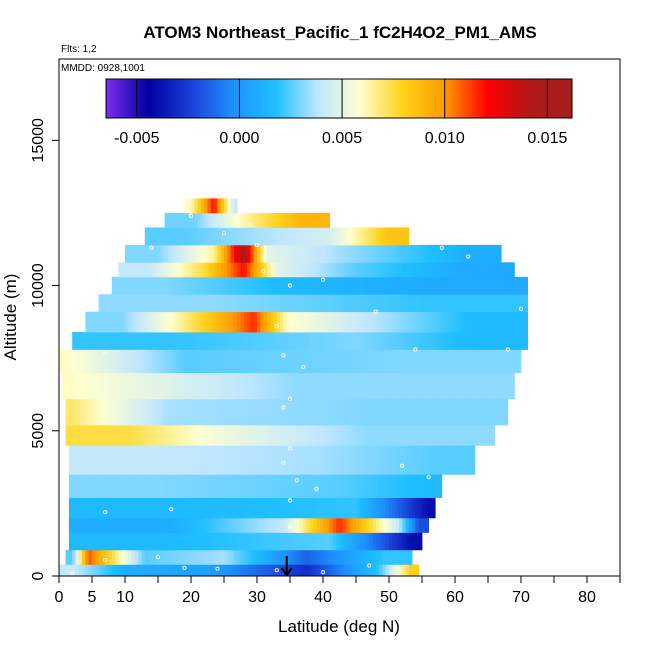 This screenshot has width=650, height=650. What do you see at coordinates (587, 597) in the screenshot?
I see `x-tick-label: 80` at bounding box center [587, 597].